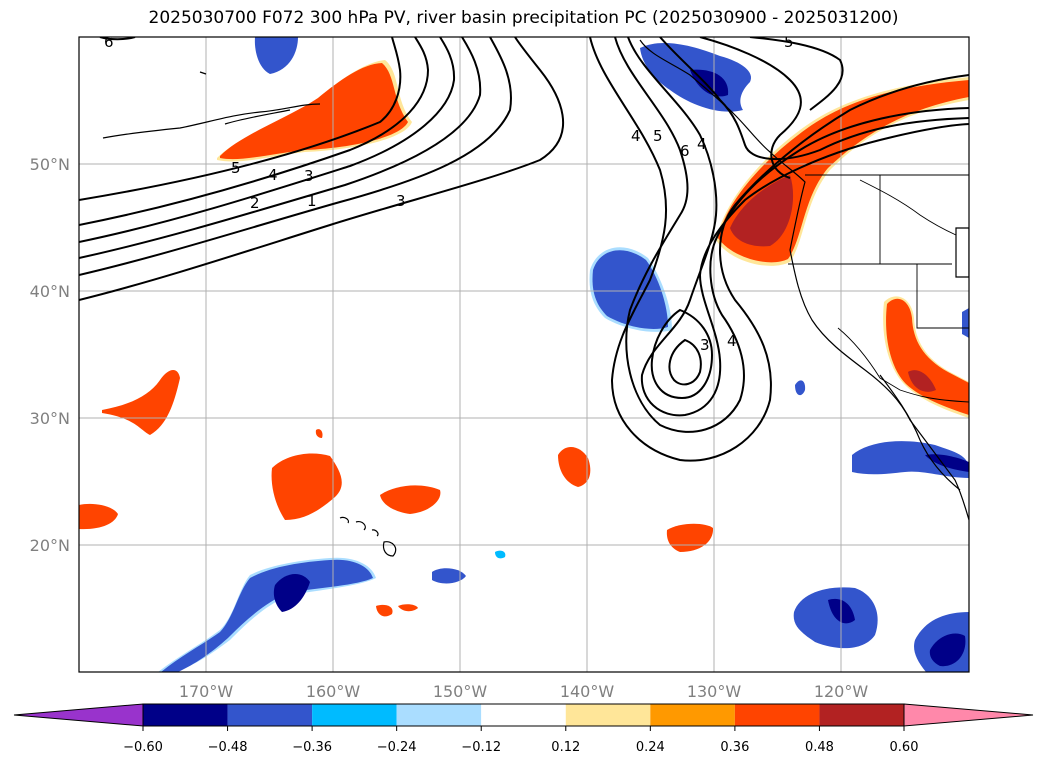  I want to click on colorbar-tick-label: 0.60, so click(904, 747).